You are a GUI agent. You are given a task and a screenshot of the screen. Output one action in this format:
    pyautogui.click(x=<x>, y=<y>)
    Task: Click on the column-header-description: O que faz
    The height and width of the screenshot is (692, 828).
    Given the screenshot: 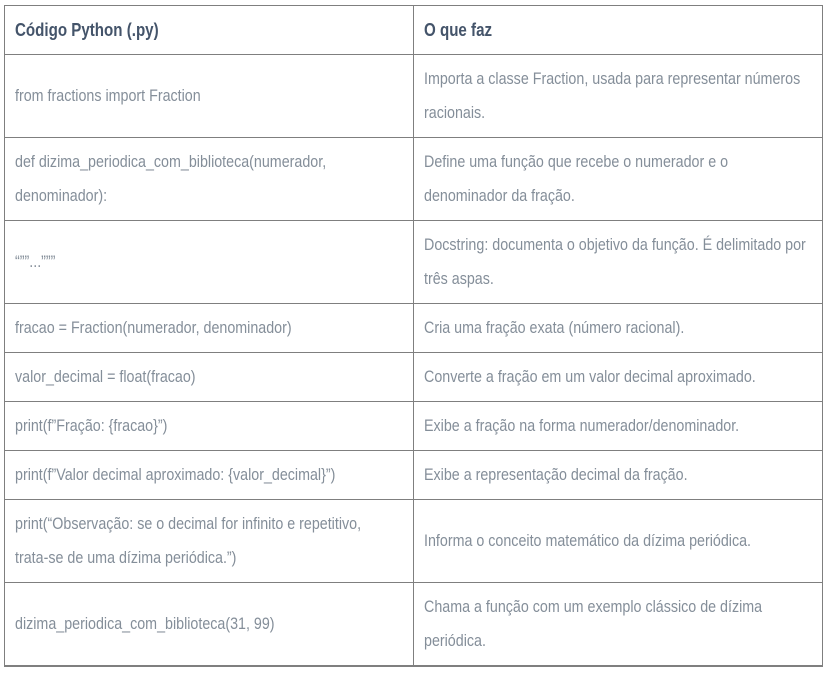 What is the action you would take?
    pyautogui.click(x=618, y=30)
    